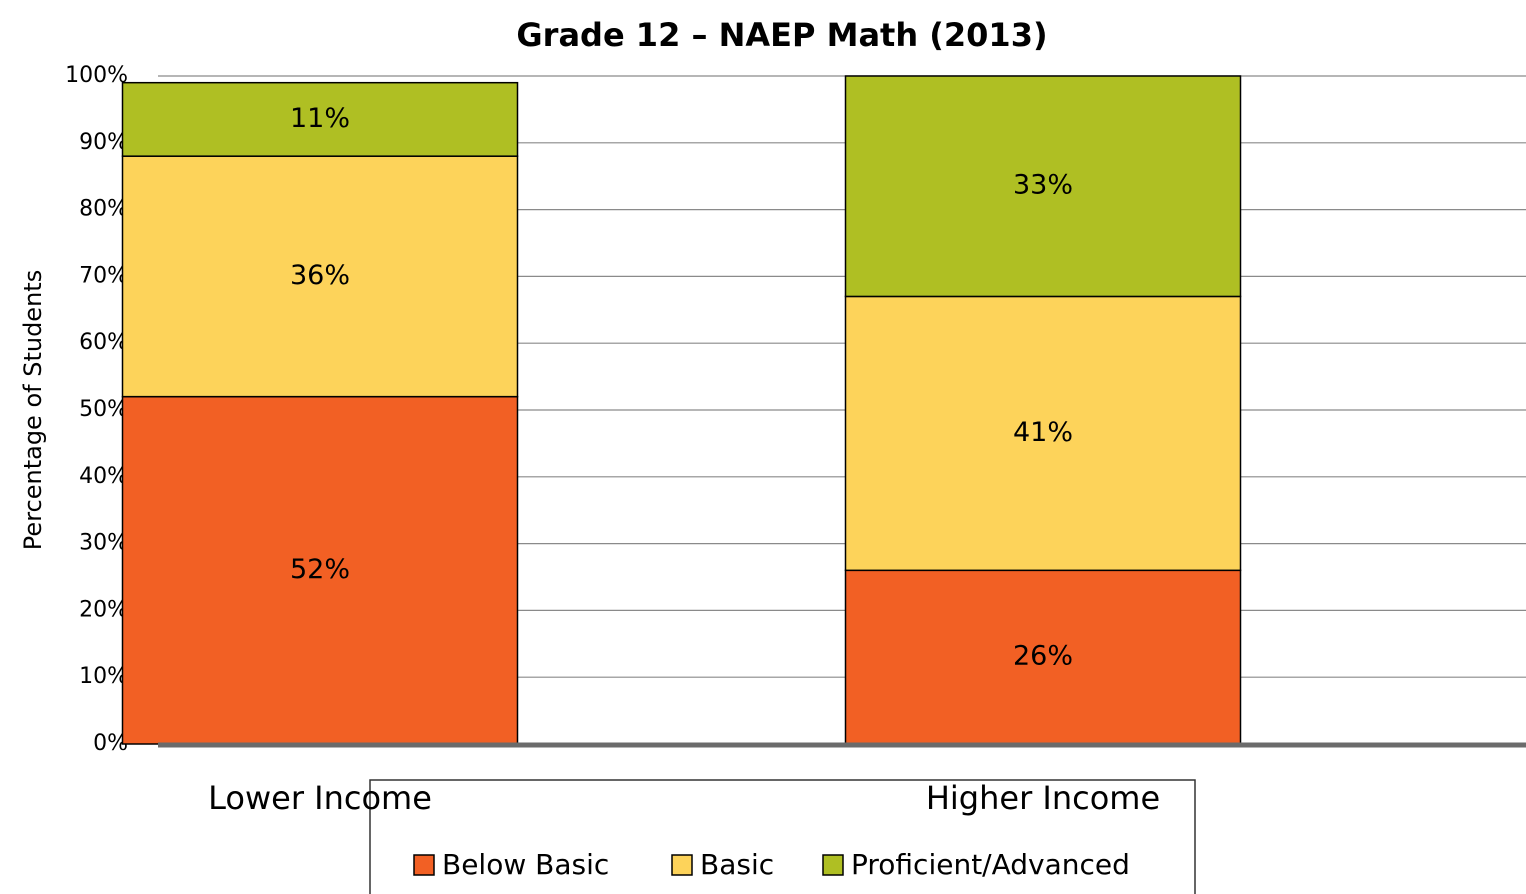 The image size is (1526, 894). What do you see at coordinates (103, 543) in the screenshot?
I see `y-tick-label: 30%` at bounding box center [103, 543].